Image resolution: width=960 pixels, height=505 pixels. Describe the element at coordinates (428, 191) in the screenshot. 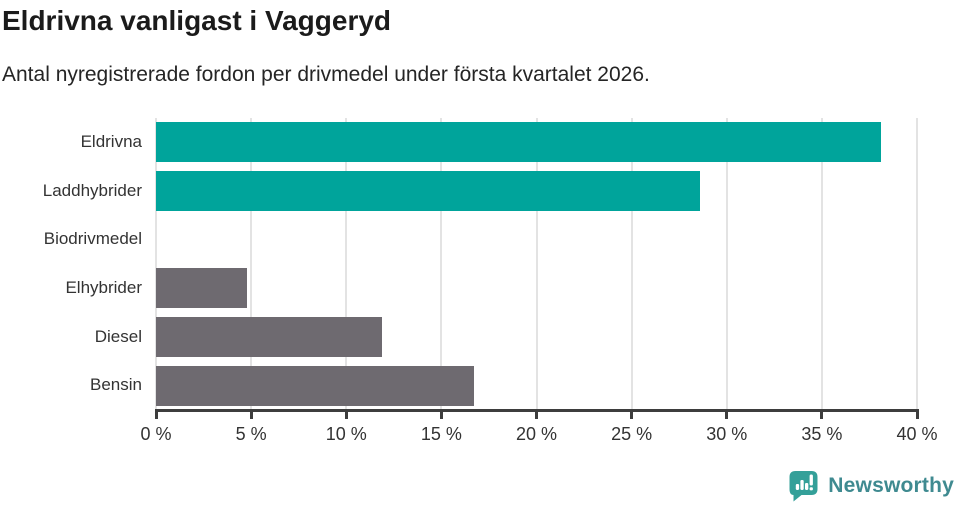

I see `bar-laddhybrider` at that location.